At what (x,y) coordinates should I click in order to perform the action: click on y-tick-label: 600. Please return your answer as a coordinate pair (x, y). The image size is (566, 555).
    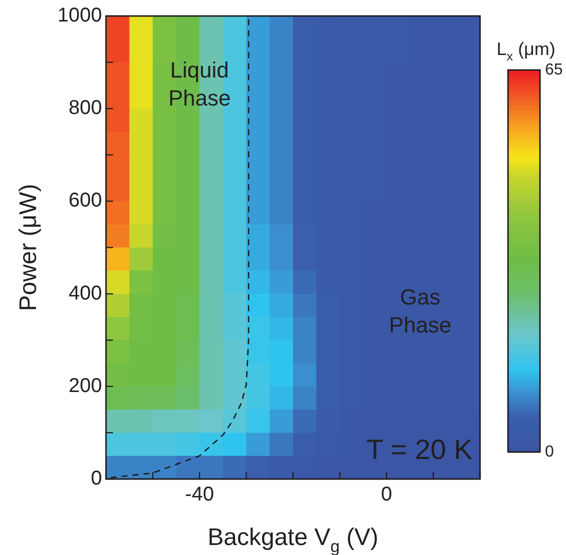
    Looking at the image, I should click on (85, 201).